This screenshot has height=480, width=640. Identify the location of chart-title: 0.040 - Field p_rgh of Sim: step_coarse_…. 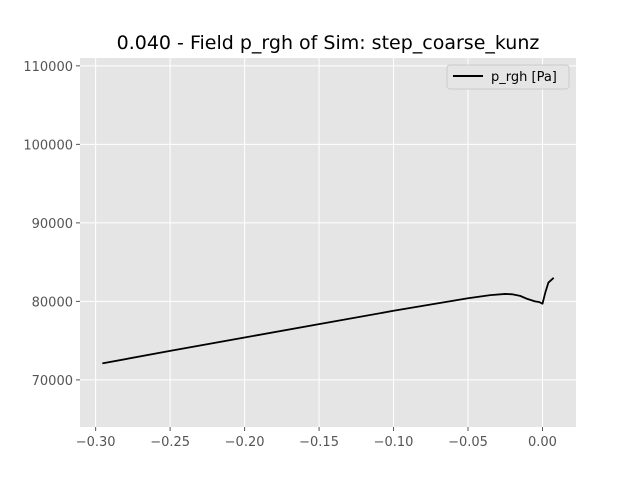
(328, 43).